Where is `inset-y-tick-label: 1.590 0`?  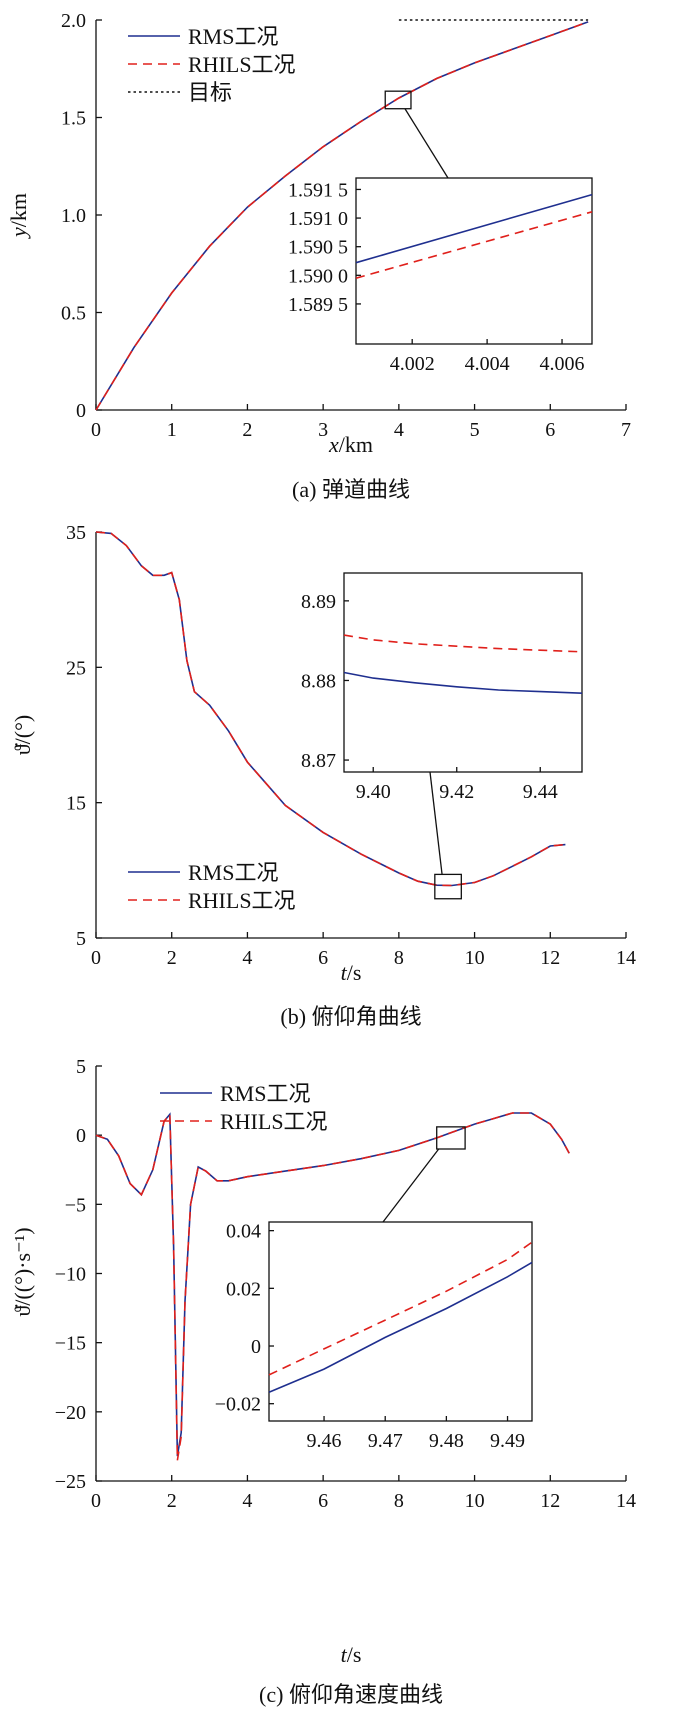
inset-y-tick-label: 1.590 0 is located at coordinates (318, 276).